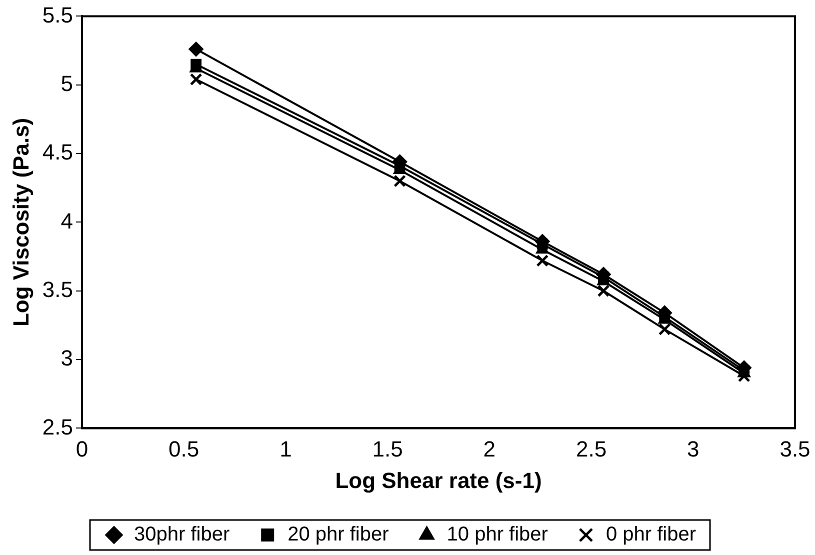  Describe the element at coordinates (21, 222) in the screenshot. I see `y-axis-title: Log Viscosity (Pa.s)` at that location.